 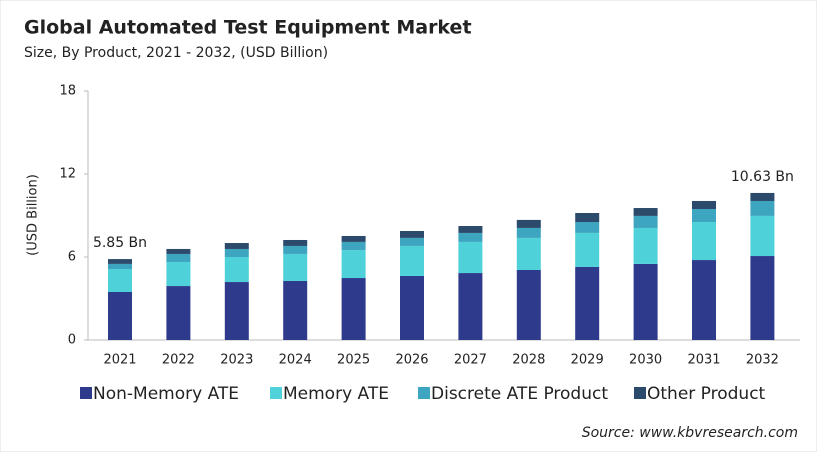 What do you see at coordinates (248, 28) in the screenshot?
I see `chart-title: Global Automated Test Equipment Market` at bounding box center [248, 28].